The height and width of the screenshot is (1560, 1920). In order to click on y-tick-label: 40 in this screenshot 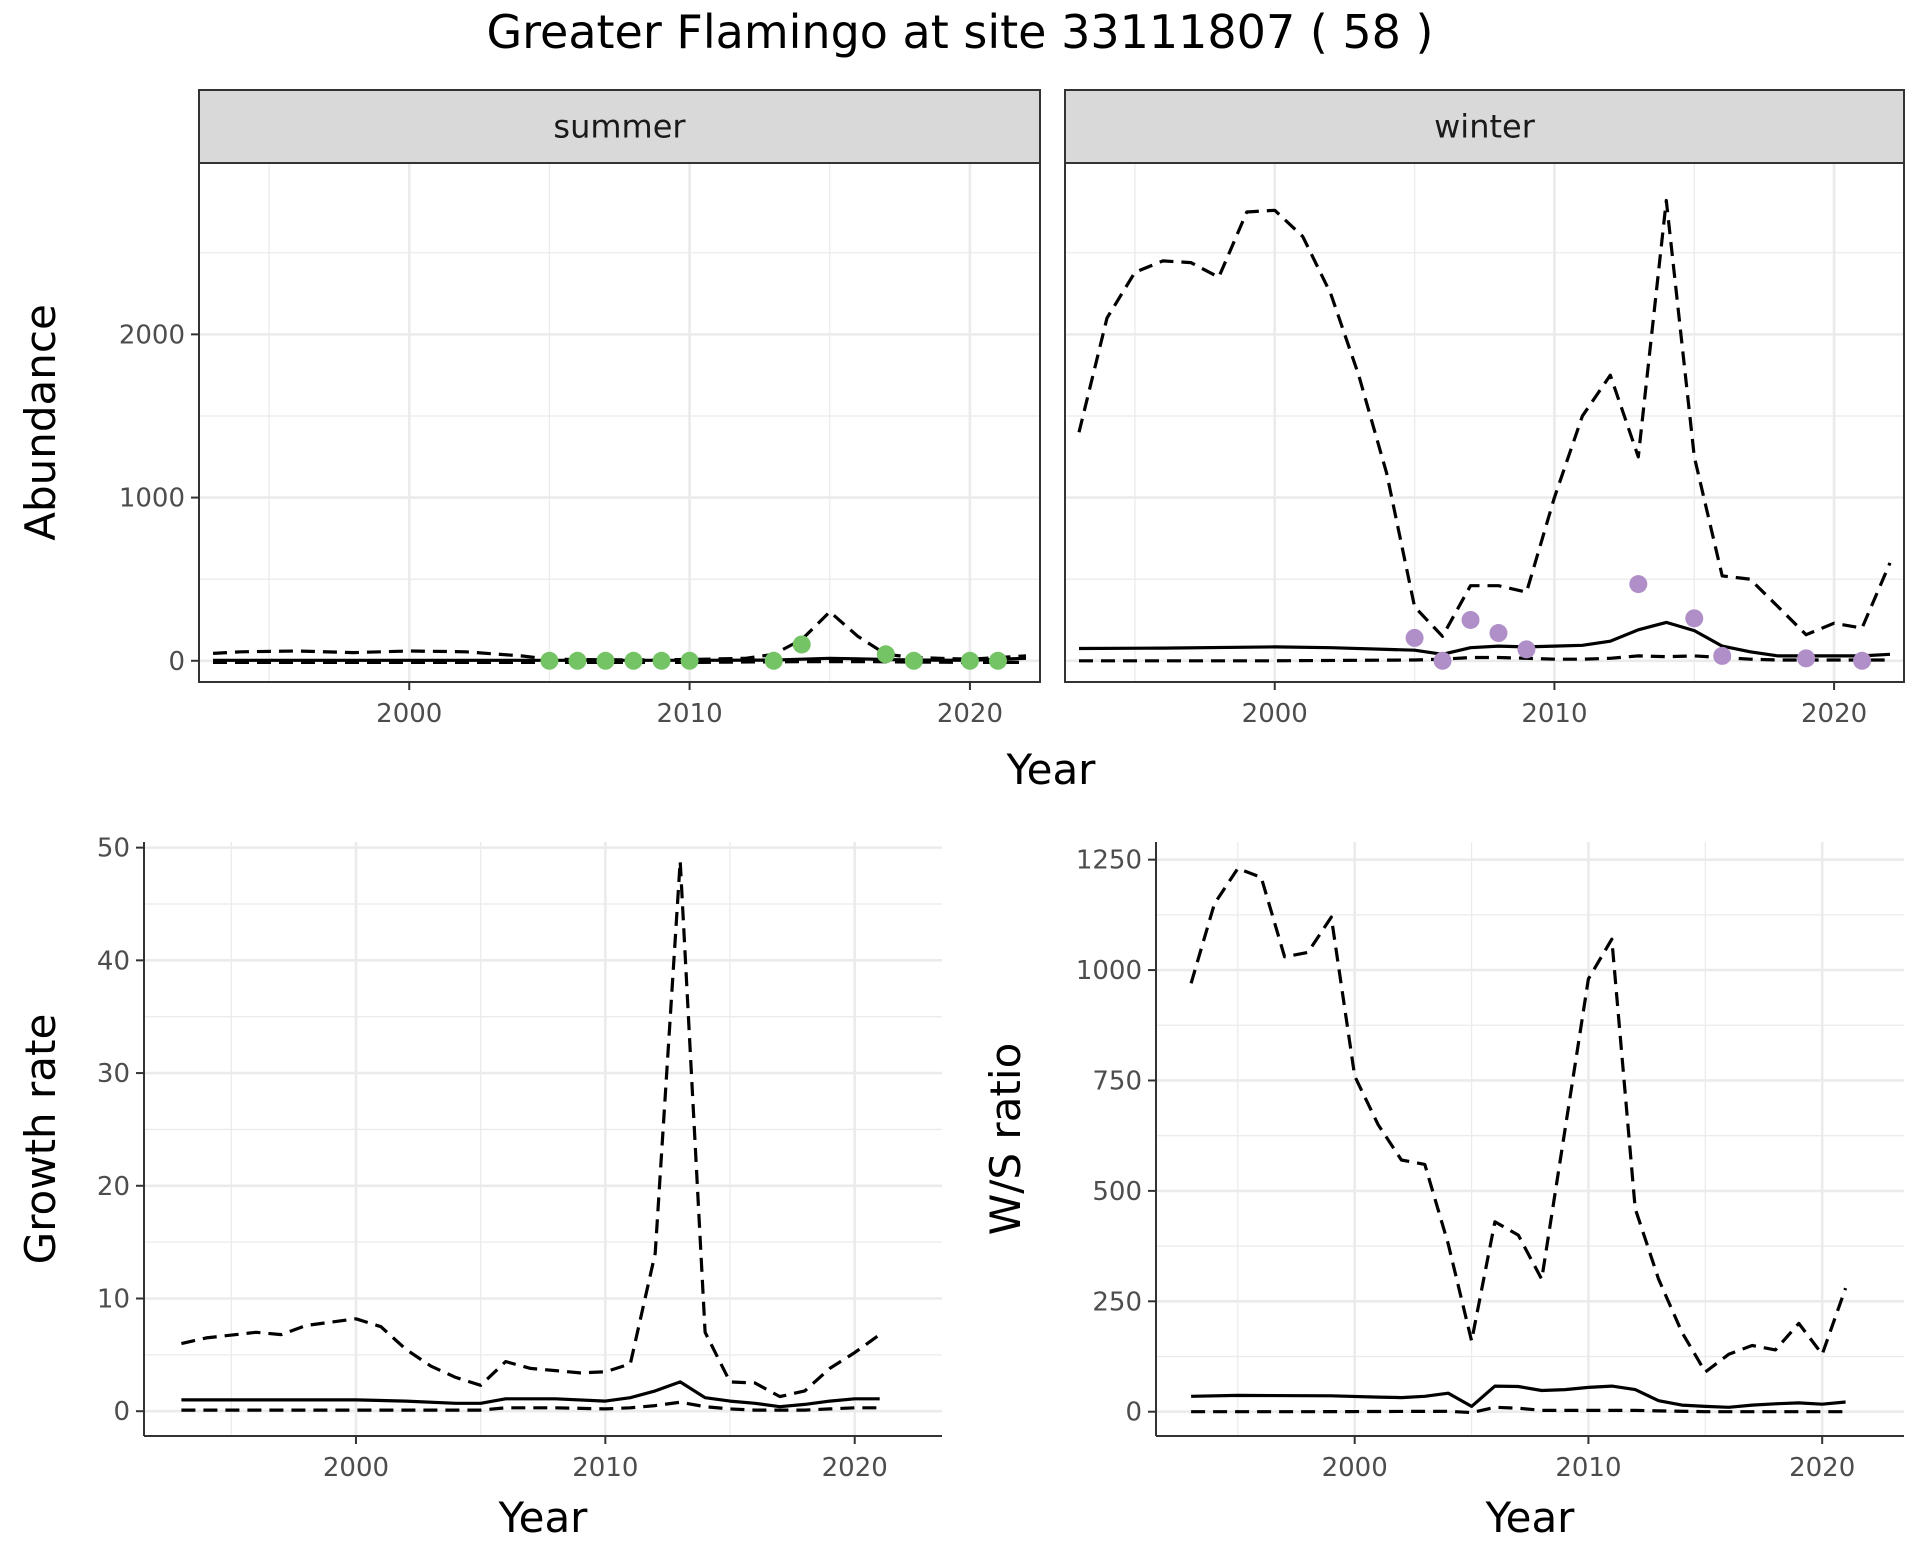, I will do `click(113, 961)`.